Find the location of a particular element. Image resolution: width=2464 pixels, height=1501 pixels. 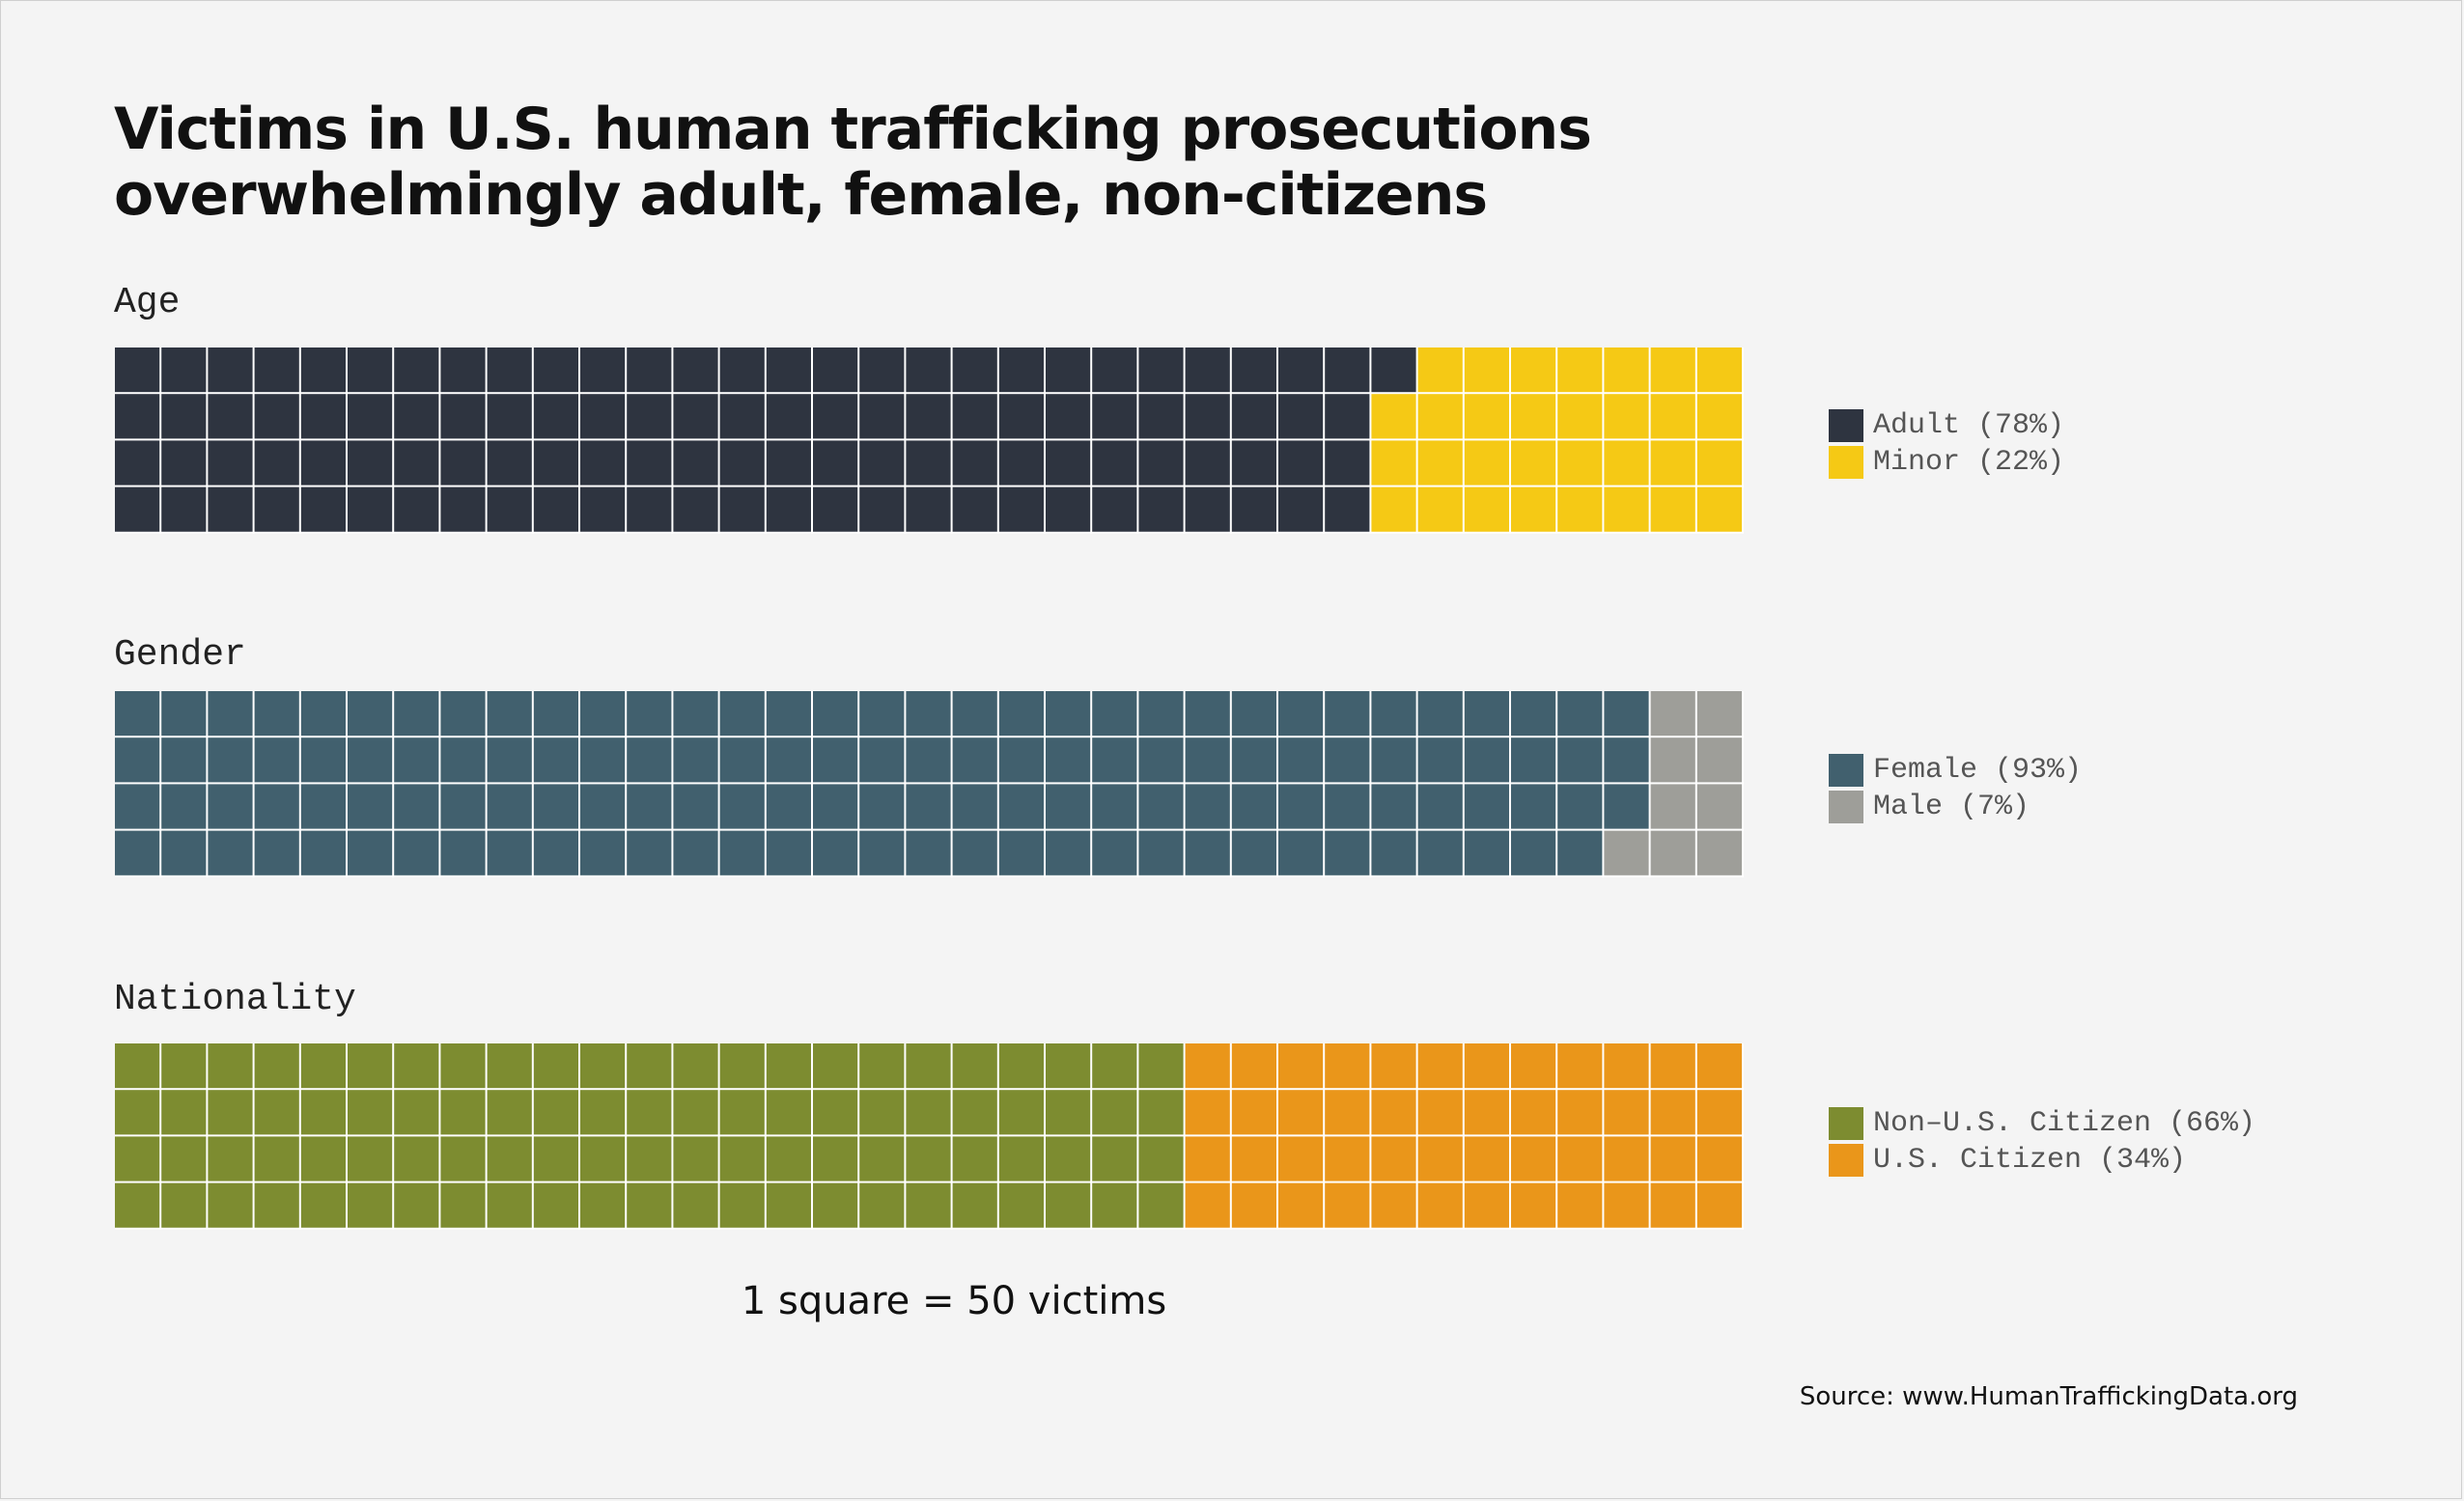

legend-item-minor: Minor (22%) is located at coordinates (1947, 463).